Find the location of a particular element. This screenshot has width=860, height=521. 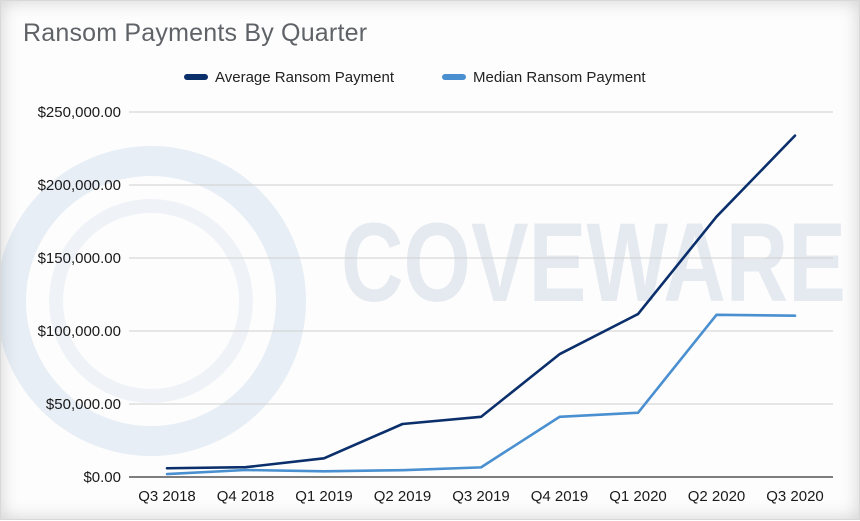

y-tick-label: $0.00 is located at coordinates (102, 477).